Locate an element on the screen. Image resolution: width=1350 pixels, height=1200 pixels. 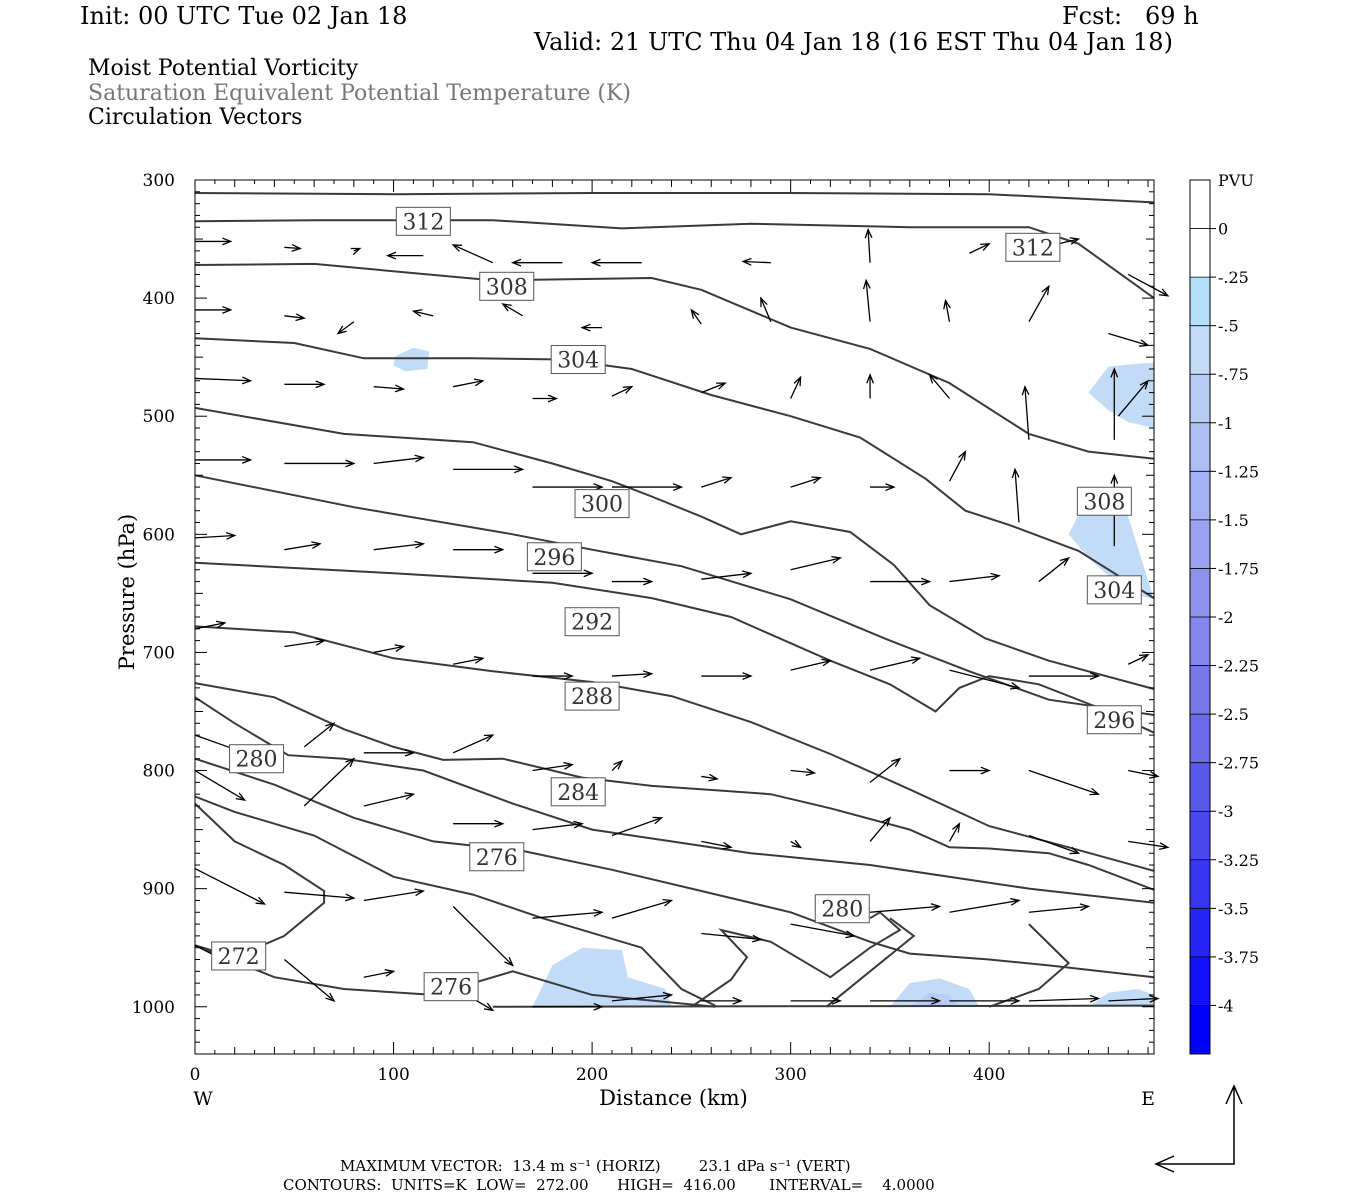
x-tick-label-1: 100 is located at coordinates (393, 1075).